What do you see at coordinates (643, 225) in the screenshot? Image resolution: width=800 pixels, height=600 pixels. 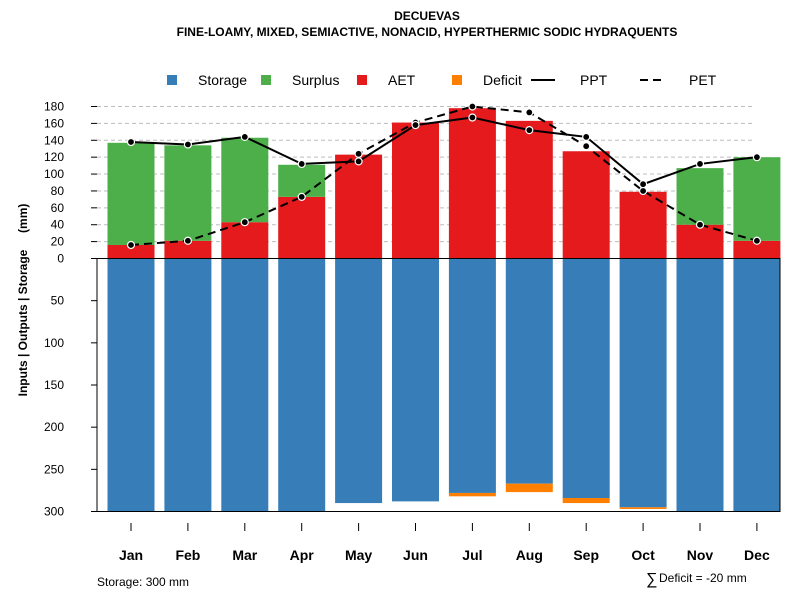 I see `bar-aet-oct` at bounding box center [643, 225].